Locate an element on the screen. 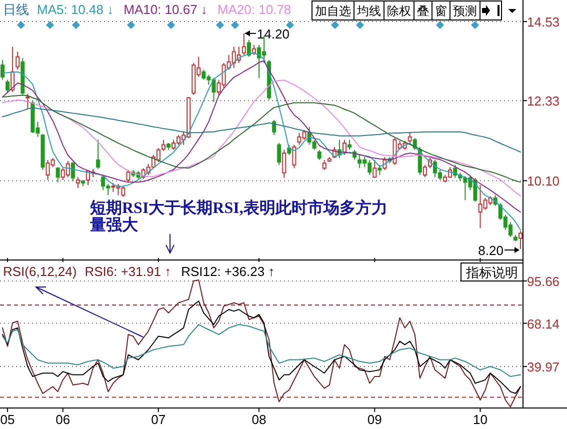  note: 短期RSI大于长期RSI,表明此时市场多方力量强大 is located at coordinates (239, 217).